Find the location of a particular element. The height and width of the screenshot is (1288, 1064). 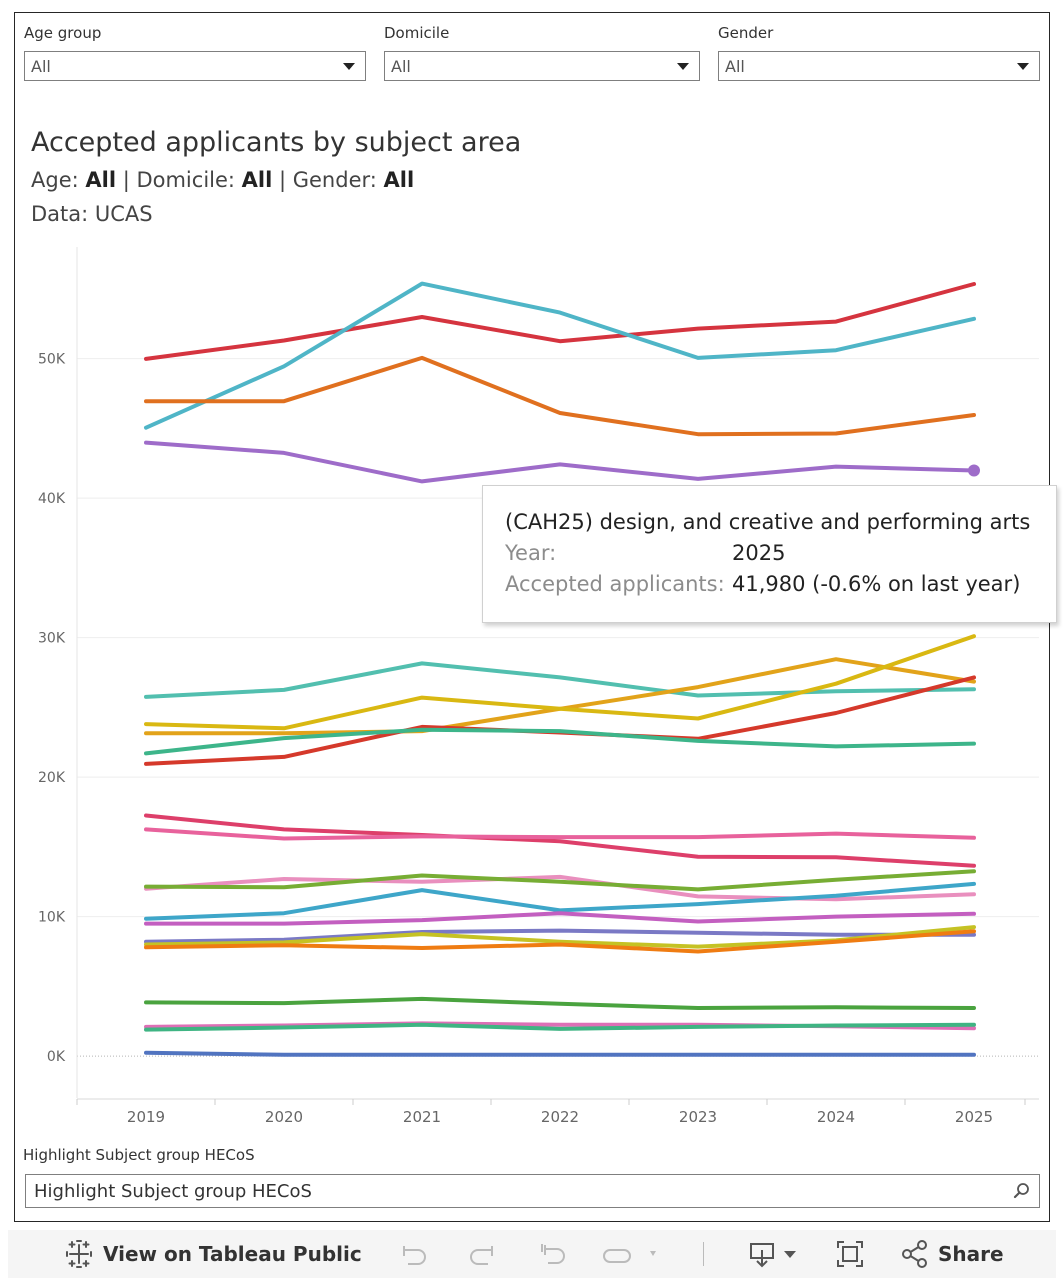

tooltip-value-label: Accepted applicants: is located at coordinates (615, 584).